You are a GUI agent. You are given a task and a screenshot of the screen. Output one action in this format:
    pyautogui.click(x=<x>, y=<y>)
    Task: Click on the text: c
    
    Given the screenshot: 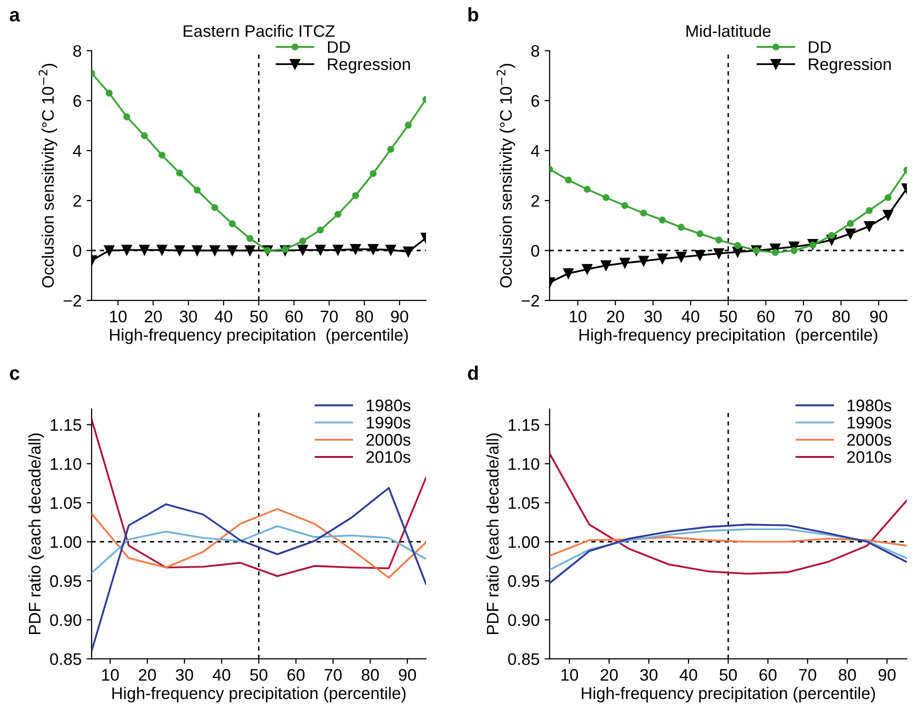 What is the action you would take?
    pyautogui.click(x=15, y=374)
    